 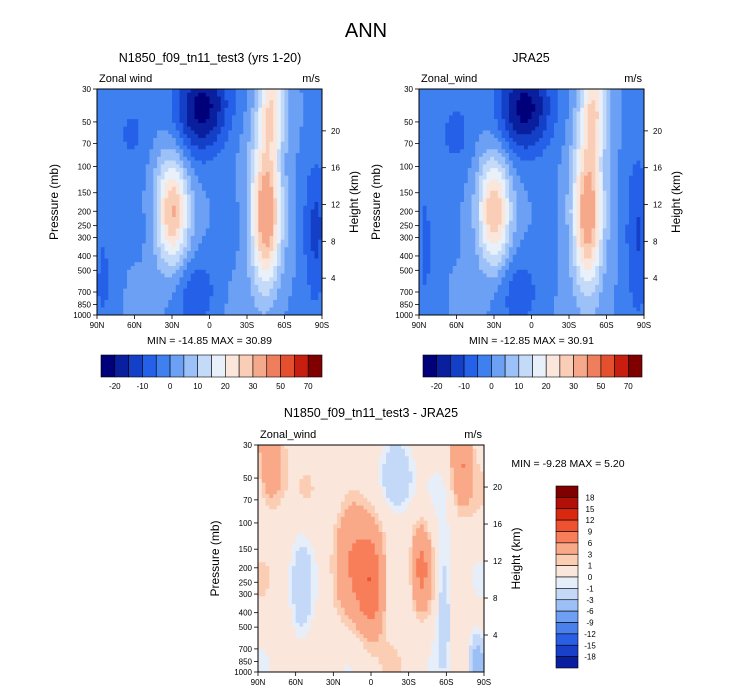 I want to click on y2-tick-label: 16, so click(x=335, y=168).